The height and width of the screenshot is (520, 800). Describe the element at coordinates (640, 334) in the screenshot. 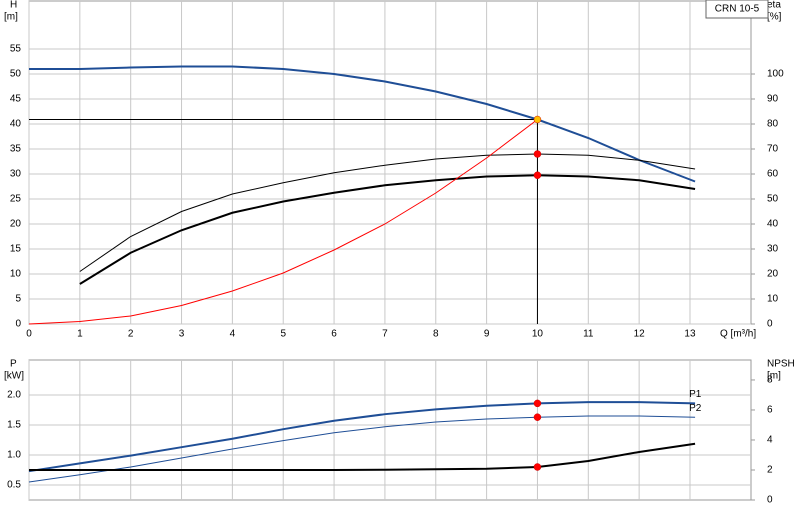

I see `x-tick-label: 12` at that location.